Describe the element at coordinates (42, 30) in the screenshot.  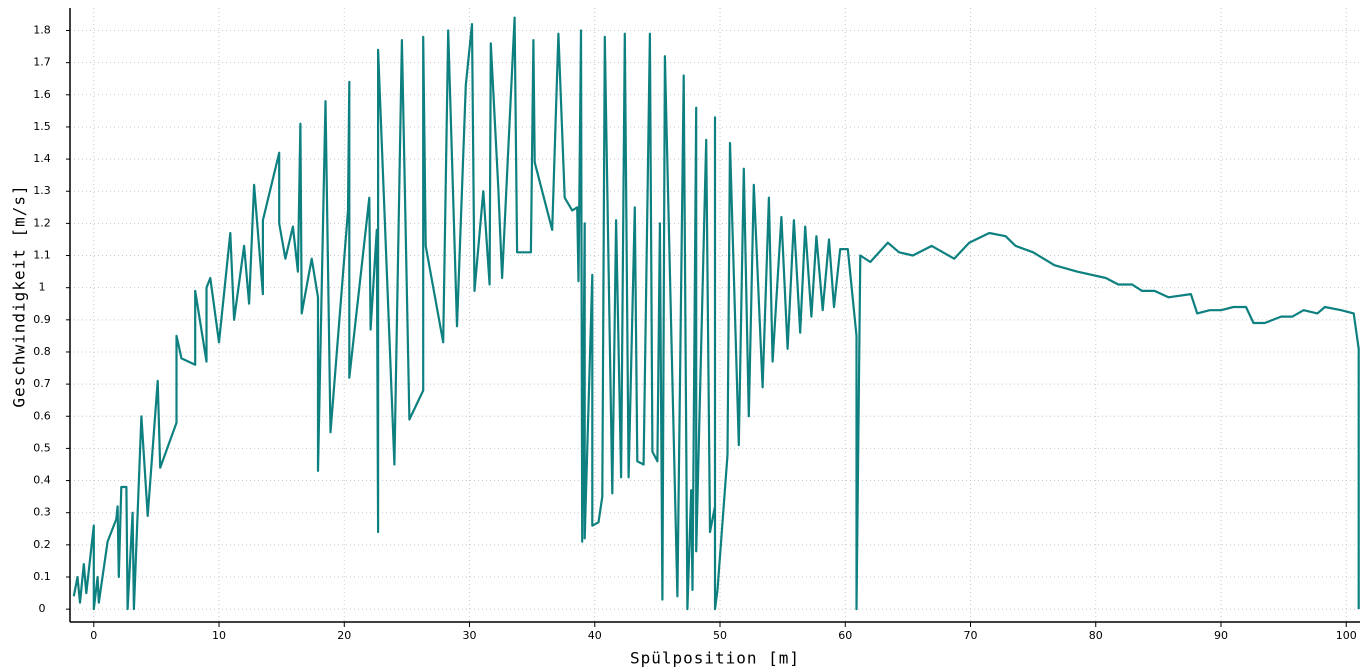
I see `y-tick-label: 1.8` at that location.